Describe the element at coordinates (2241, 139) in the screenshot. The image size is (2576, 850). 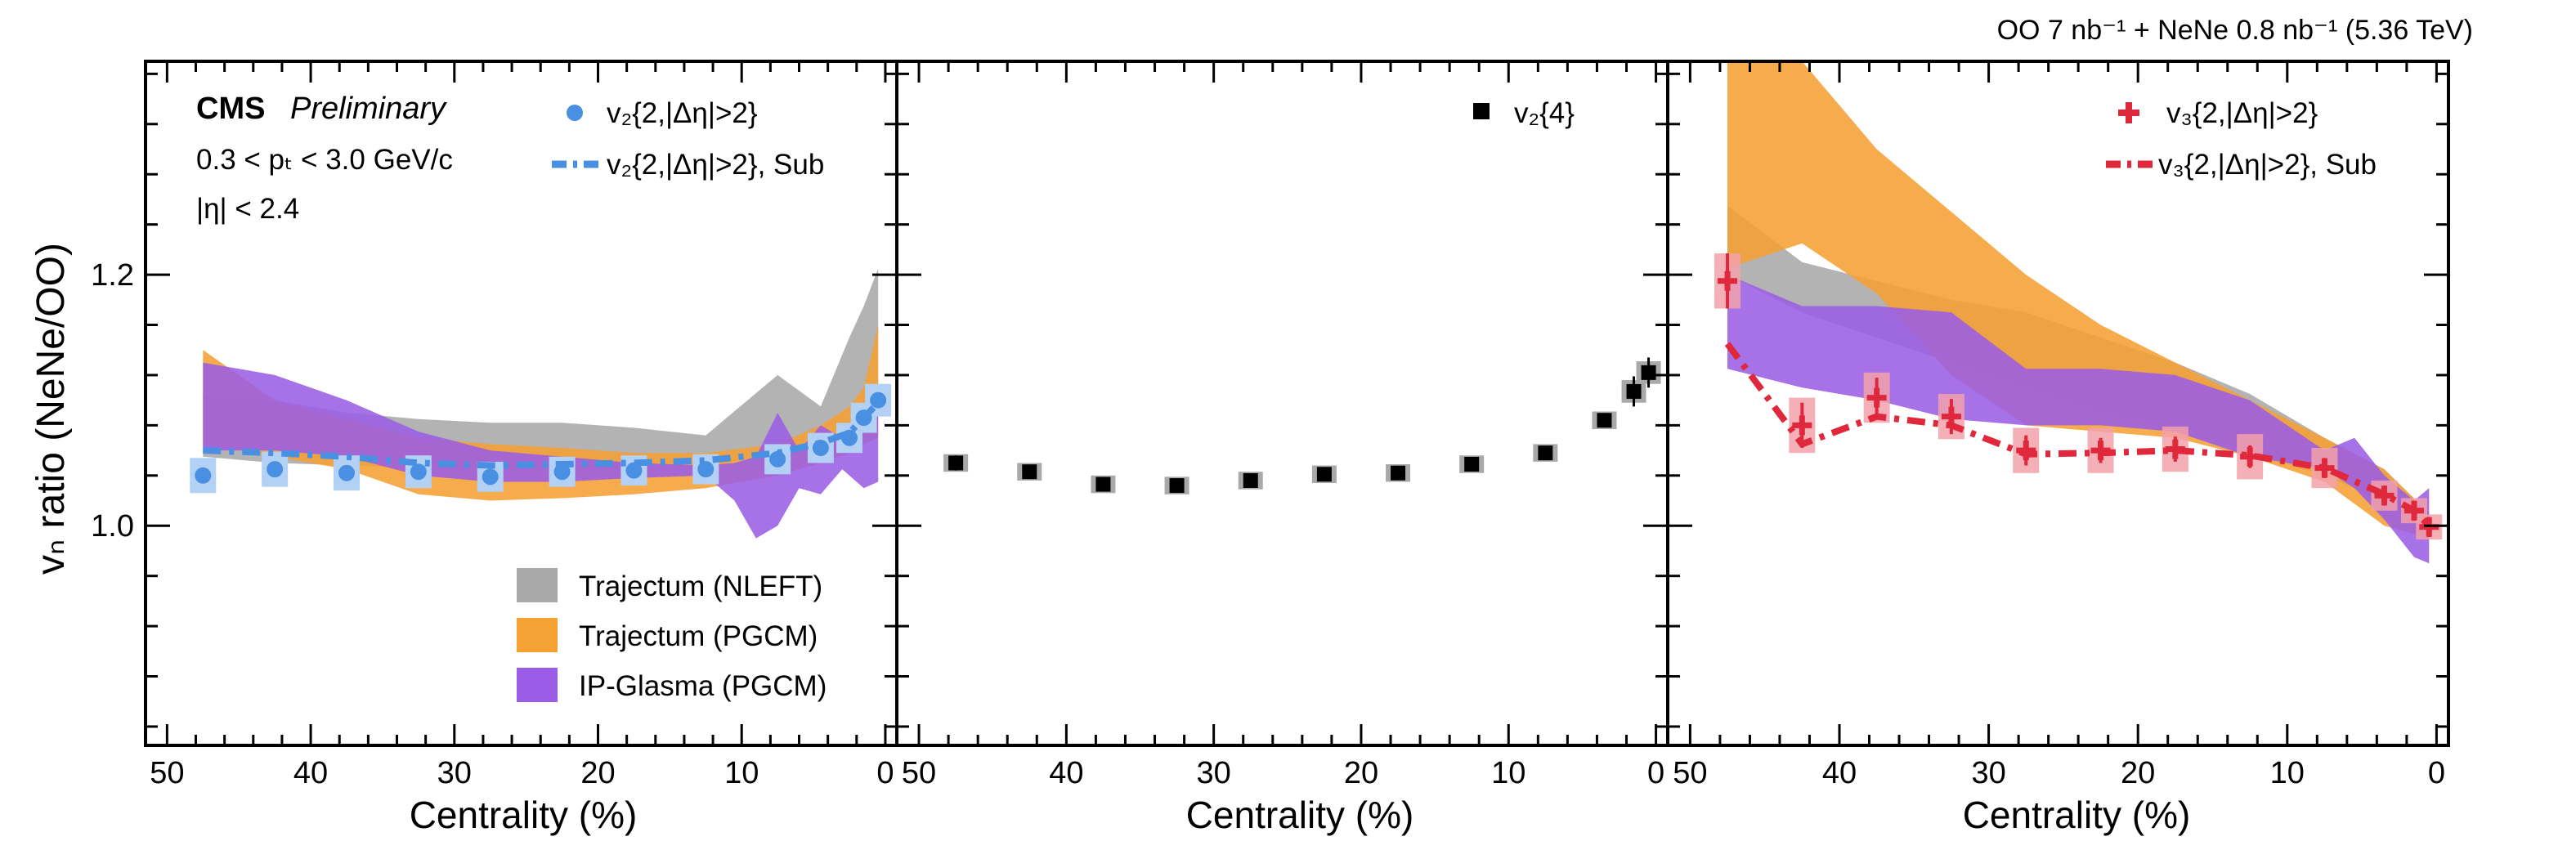
I see `legend-right: v₃{2,|Δη|>2} v₃{2,|Δη|>2}, Sub` at that location.